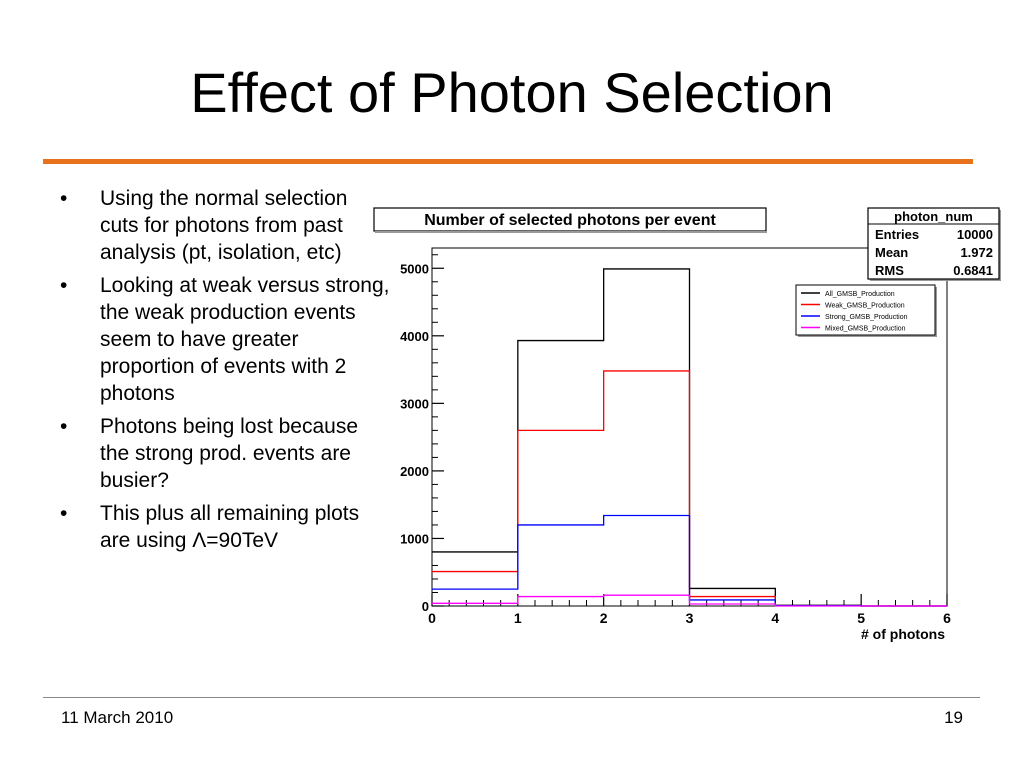  Describe the element at coordinates (866, 317) in the screenshot. I see `legend-entry: Strong_GMSB_Production` at that location.